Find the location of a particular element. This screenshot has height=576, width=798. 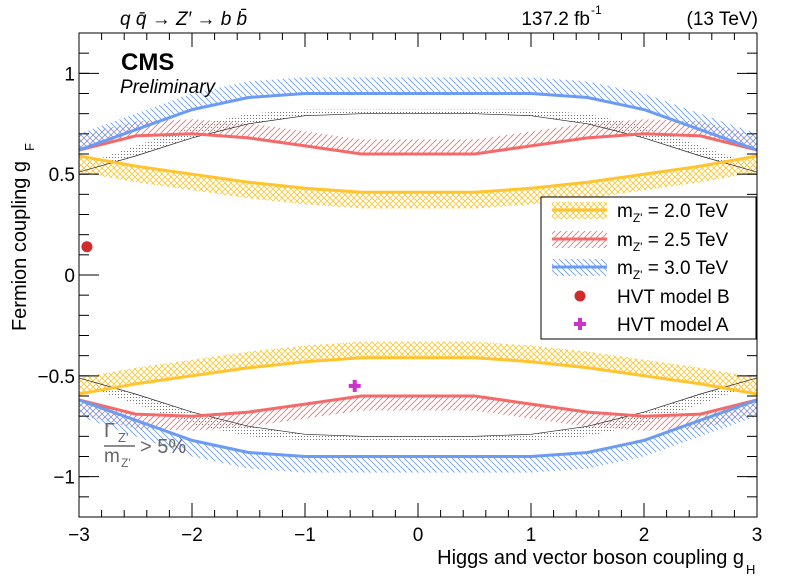

legend-label: HVT model A is located at coordinates (673, 325).